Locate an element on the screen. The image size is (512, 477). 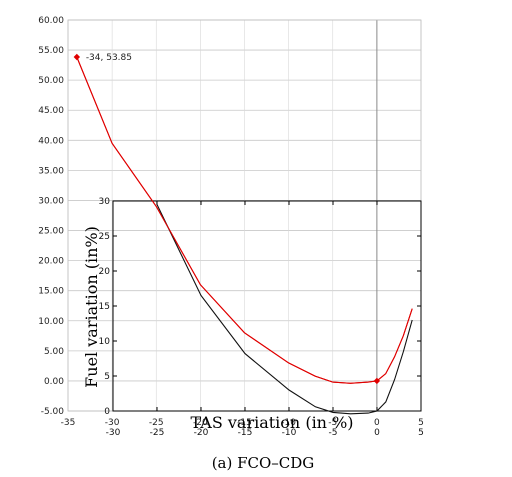
outer-x-tick-label: -25 is located at coordinates (156, 423).